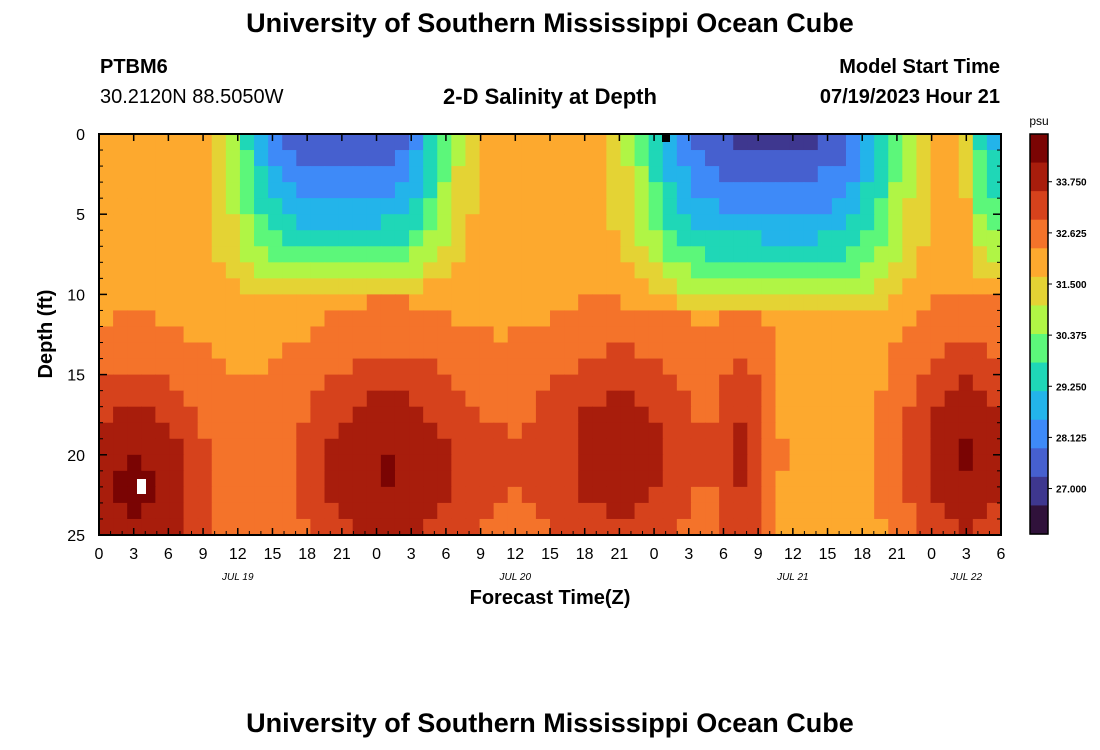  Describe the element at coordinates (192, 97) in the screenshot. I see `station-coordinates: 30.2120N 88.5050W` at that location.